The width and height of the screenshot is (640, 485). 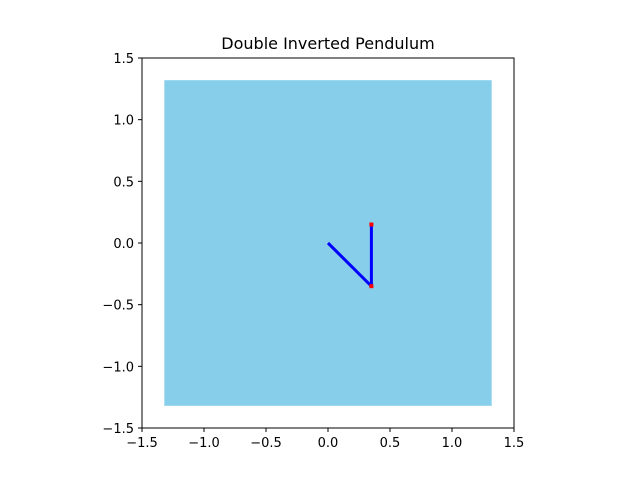 I want to click on x-tick-label-4: 0.5, so click(x=390, y=443).